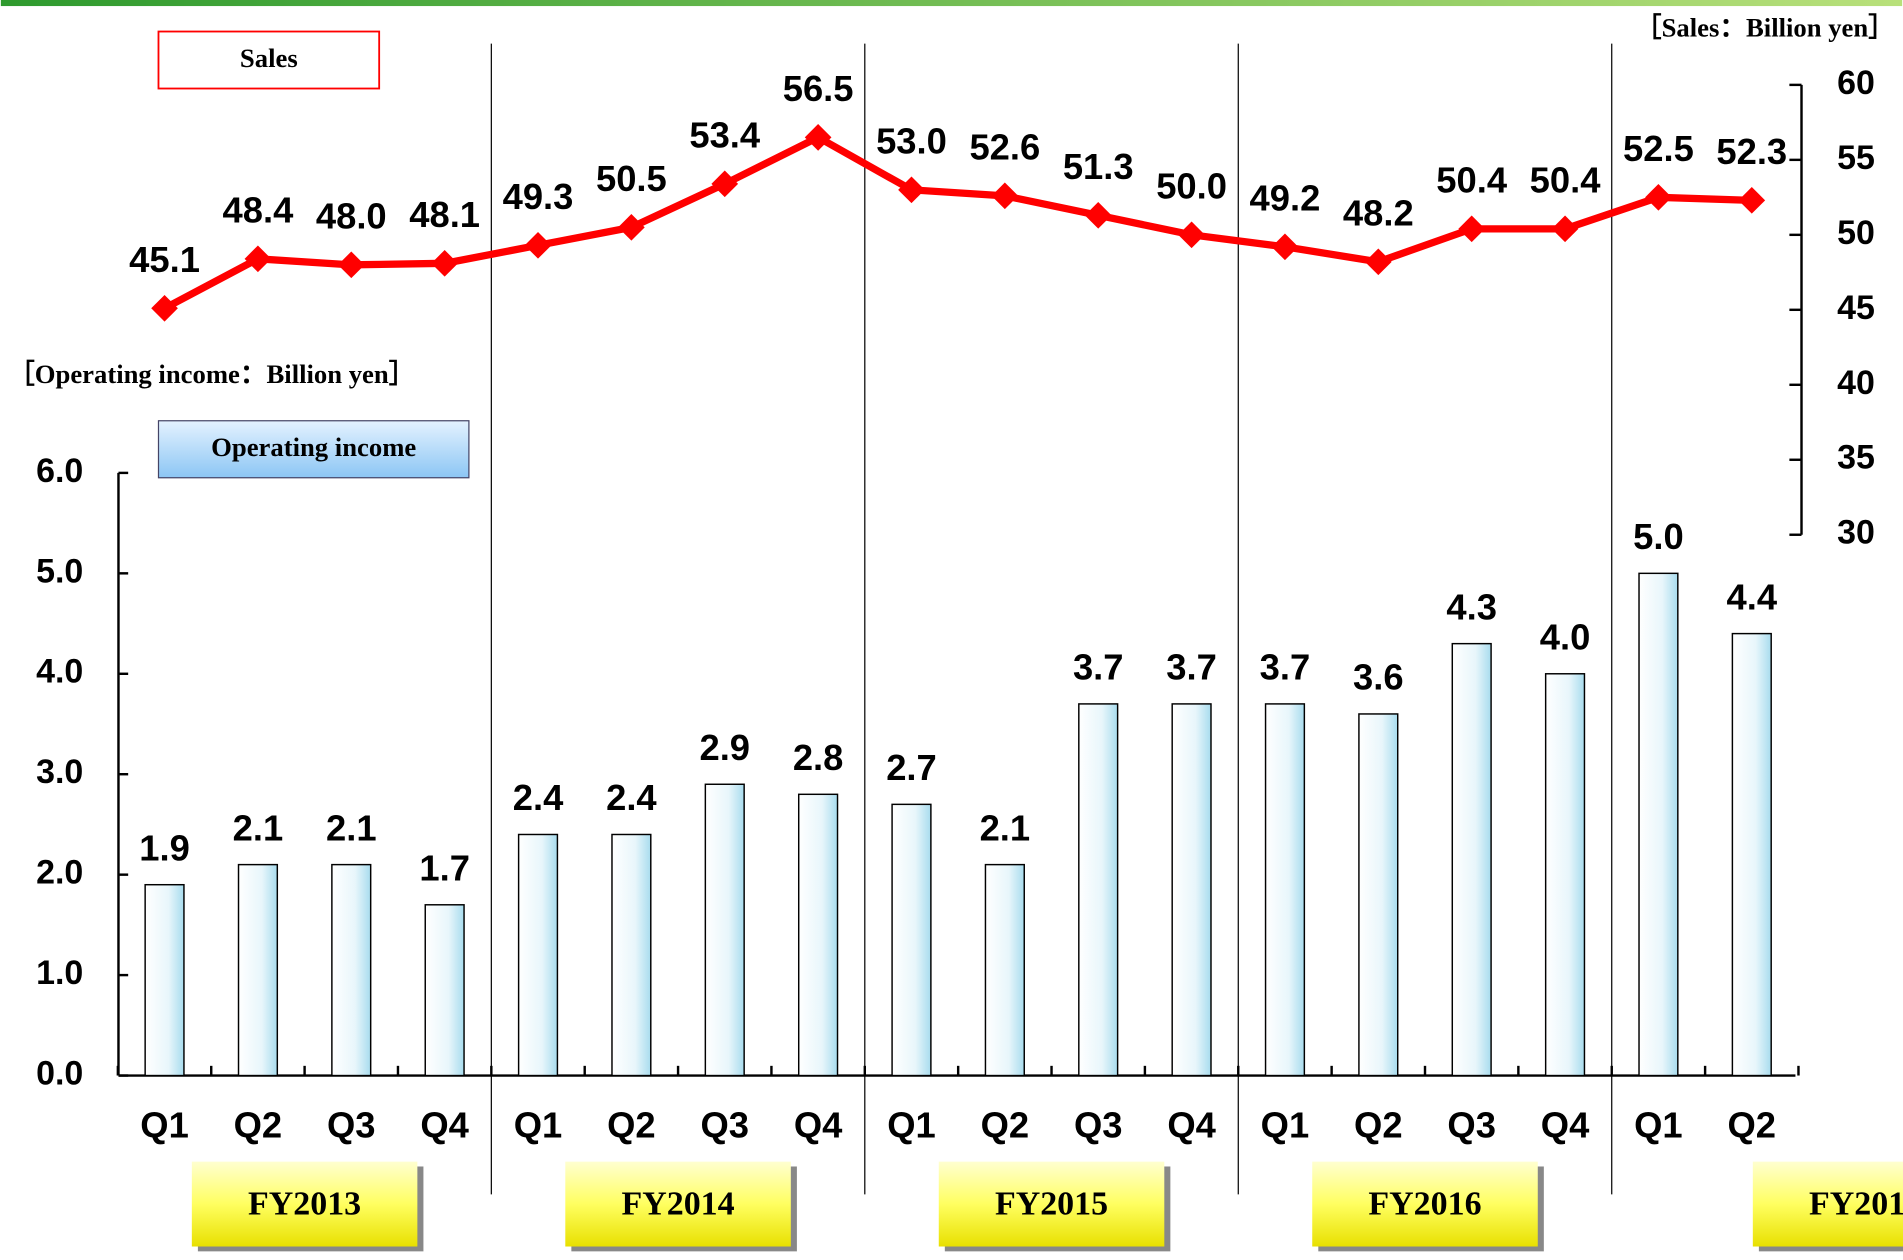  What do you see at coordinates (164, 847) in the screenshot?
I see `bar-value-label: 1.9` at bounding box center [164, 847].